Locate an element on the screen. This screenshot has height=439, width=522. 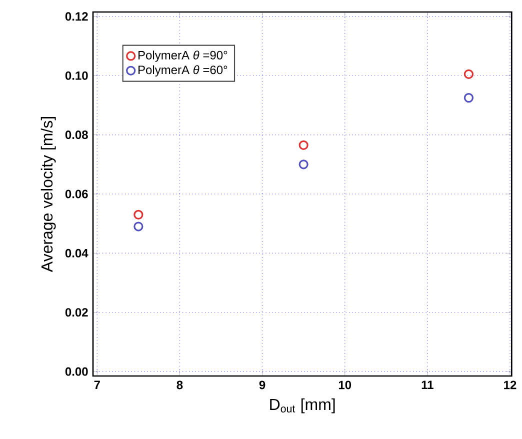
y-tick-label: 0.02 is located at coordinates (76, 312).